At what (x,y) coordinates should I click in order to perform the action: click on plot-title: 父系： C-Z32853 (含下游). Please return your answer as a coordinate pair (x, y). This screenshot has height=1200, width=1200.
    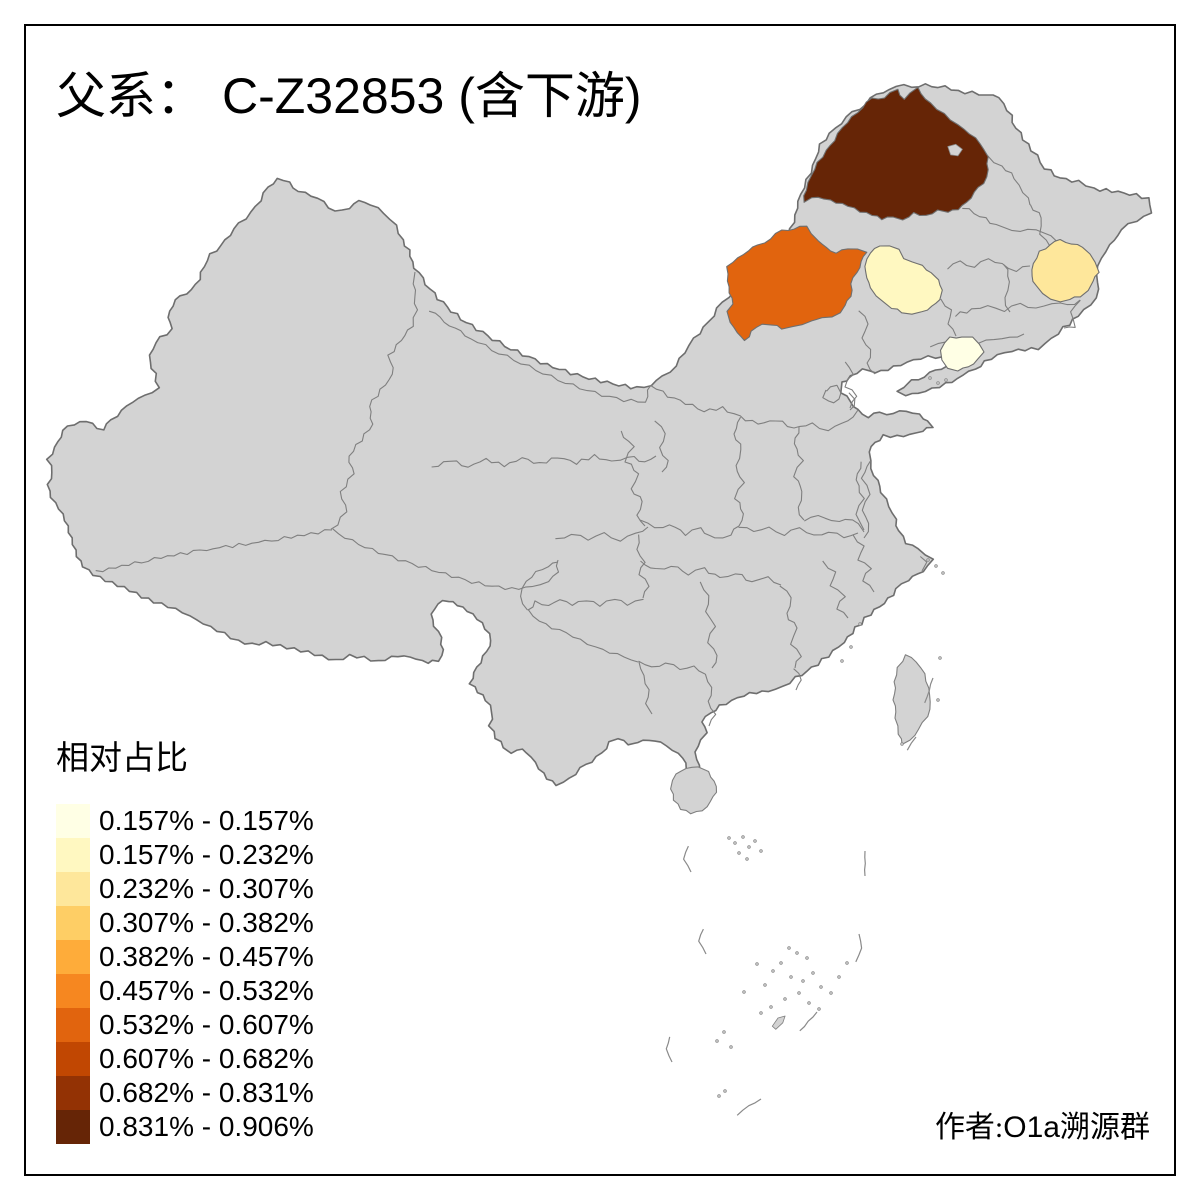
    Looking at the image, I should click on (349, 92).